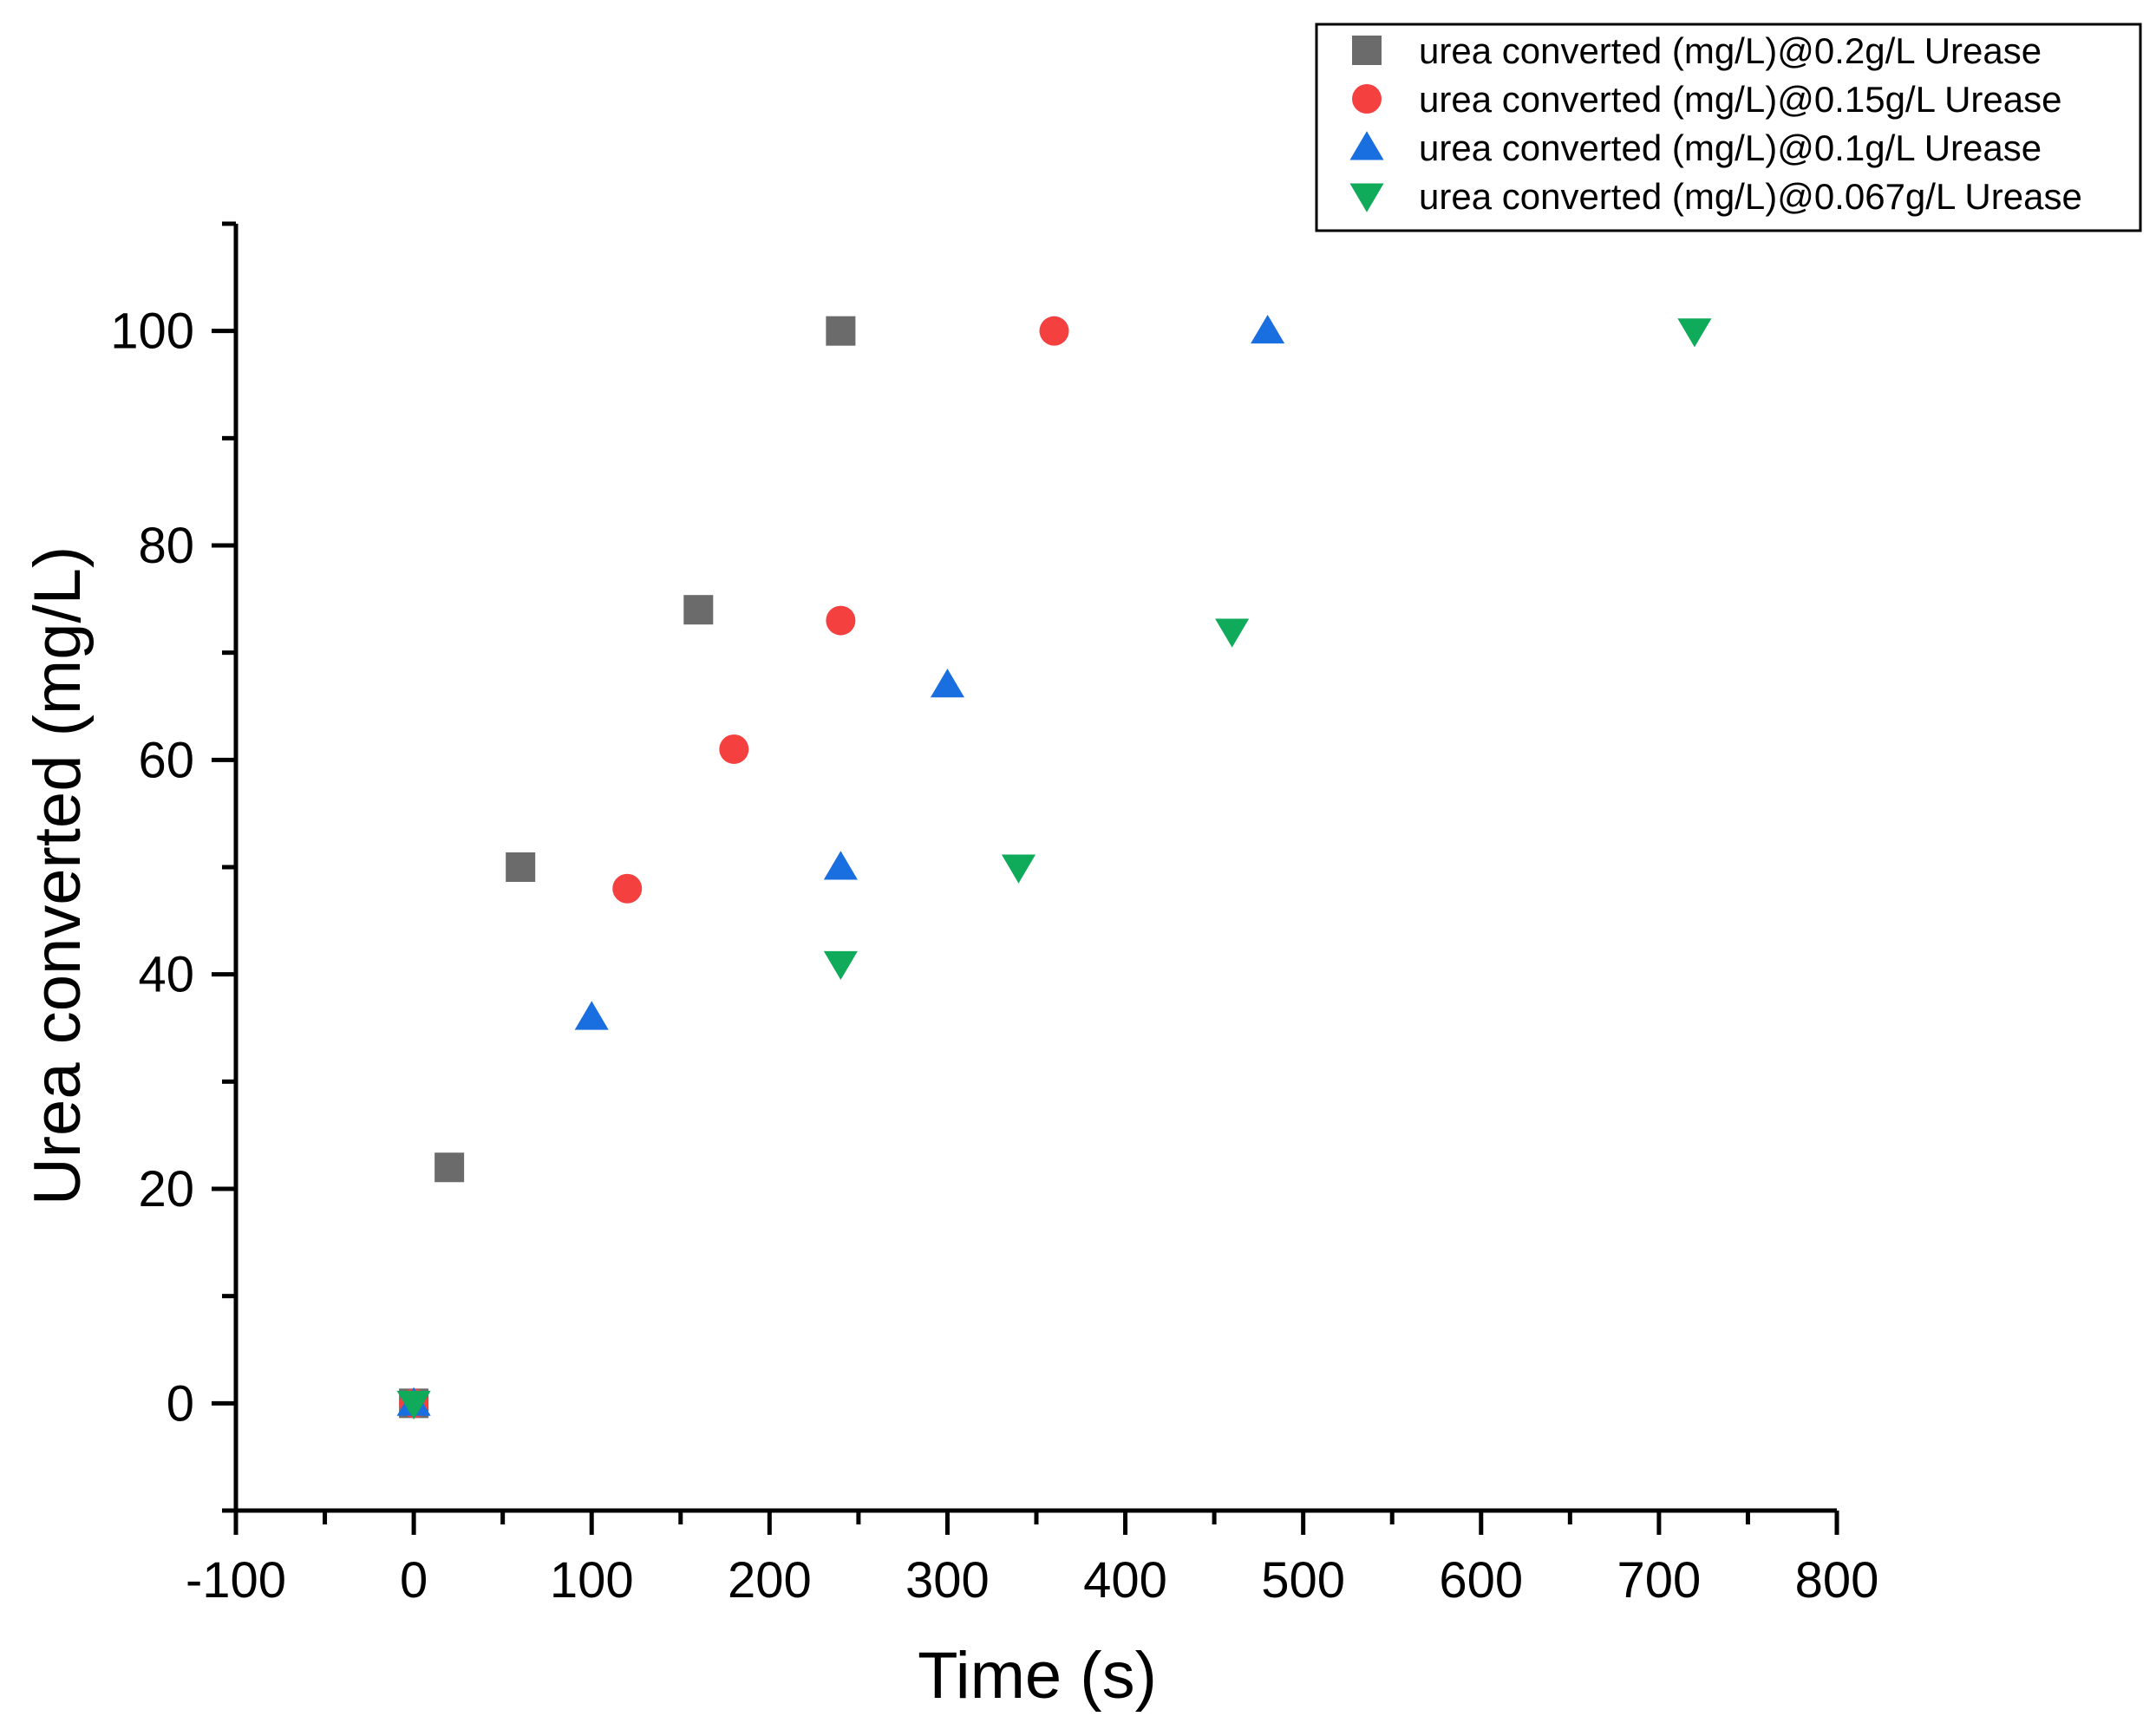 The image size is (2156, 1723). What do you see at coordinates (180, 1403) in the screenshot?
I see `y-tick-label: 0` at bounding box center [180, 1403].